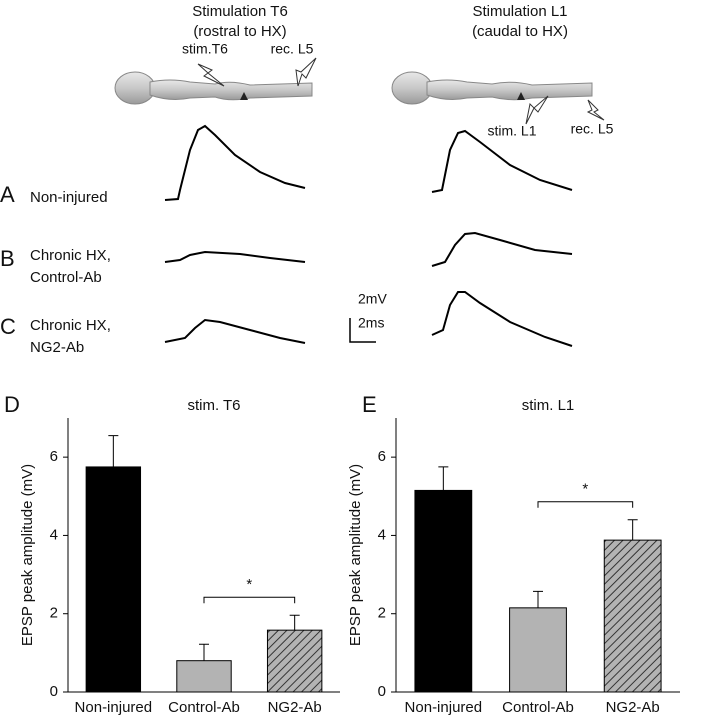 This screenshot has width=716, height=720. I want to click on scale-bar, so click(362, 330).